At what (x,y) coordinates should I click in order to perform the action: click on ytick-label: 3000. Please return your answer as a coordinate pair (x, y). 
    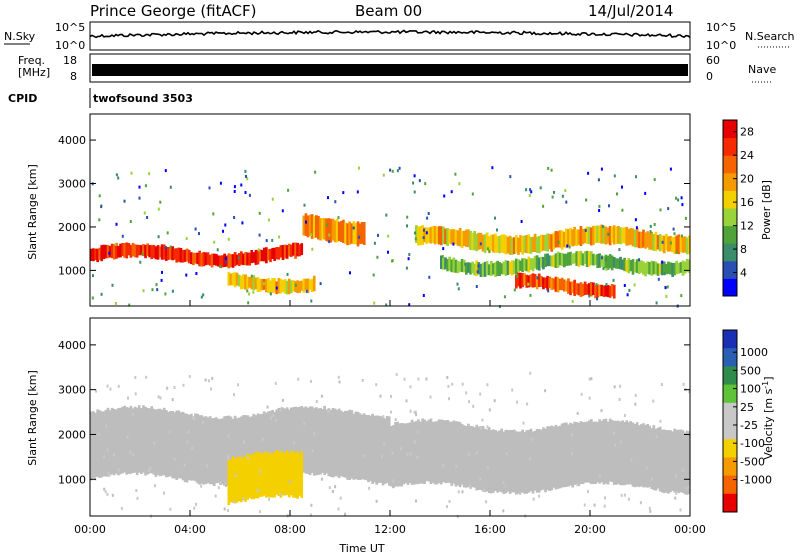
    Looking at the image, I should click on (72, 184).